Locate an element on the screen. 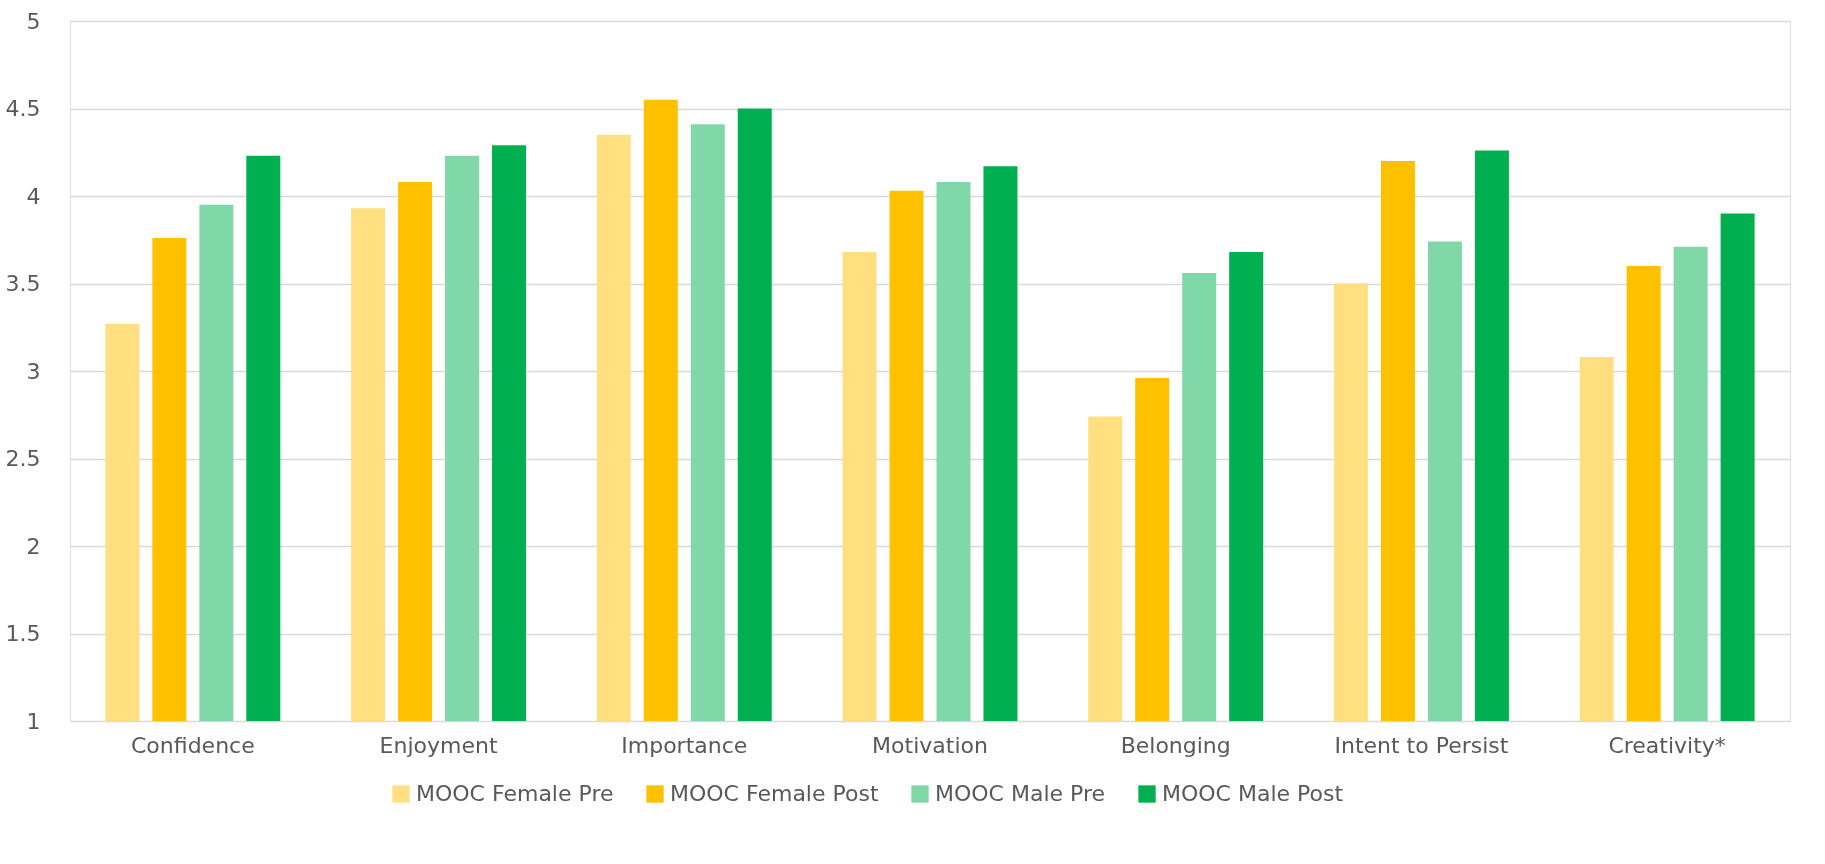  x-tick-label: Intent to Persist is located at coordinates (1421, 745).